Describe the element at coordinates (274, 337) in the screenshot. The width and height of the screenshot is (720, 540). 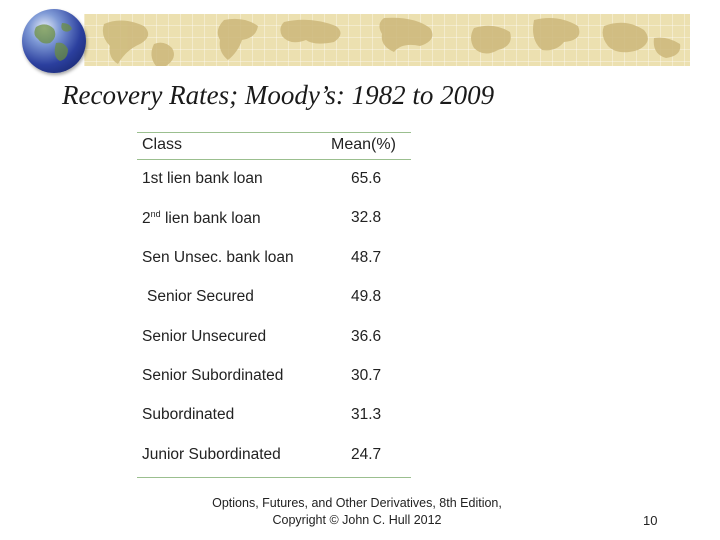
I see `table-row: Senior Unsecured 36.6` at that location.